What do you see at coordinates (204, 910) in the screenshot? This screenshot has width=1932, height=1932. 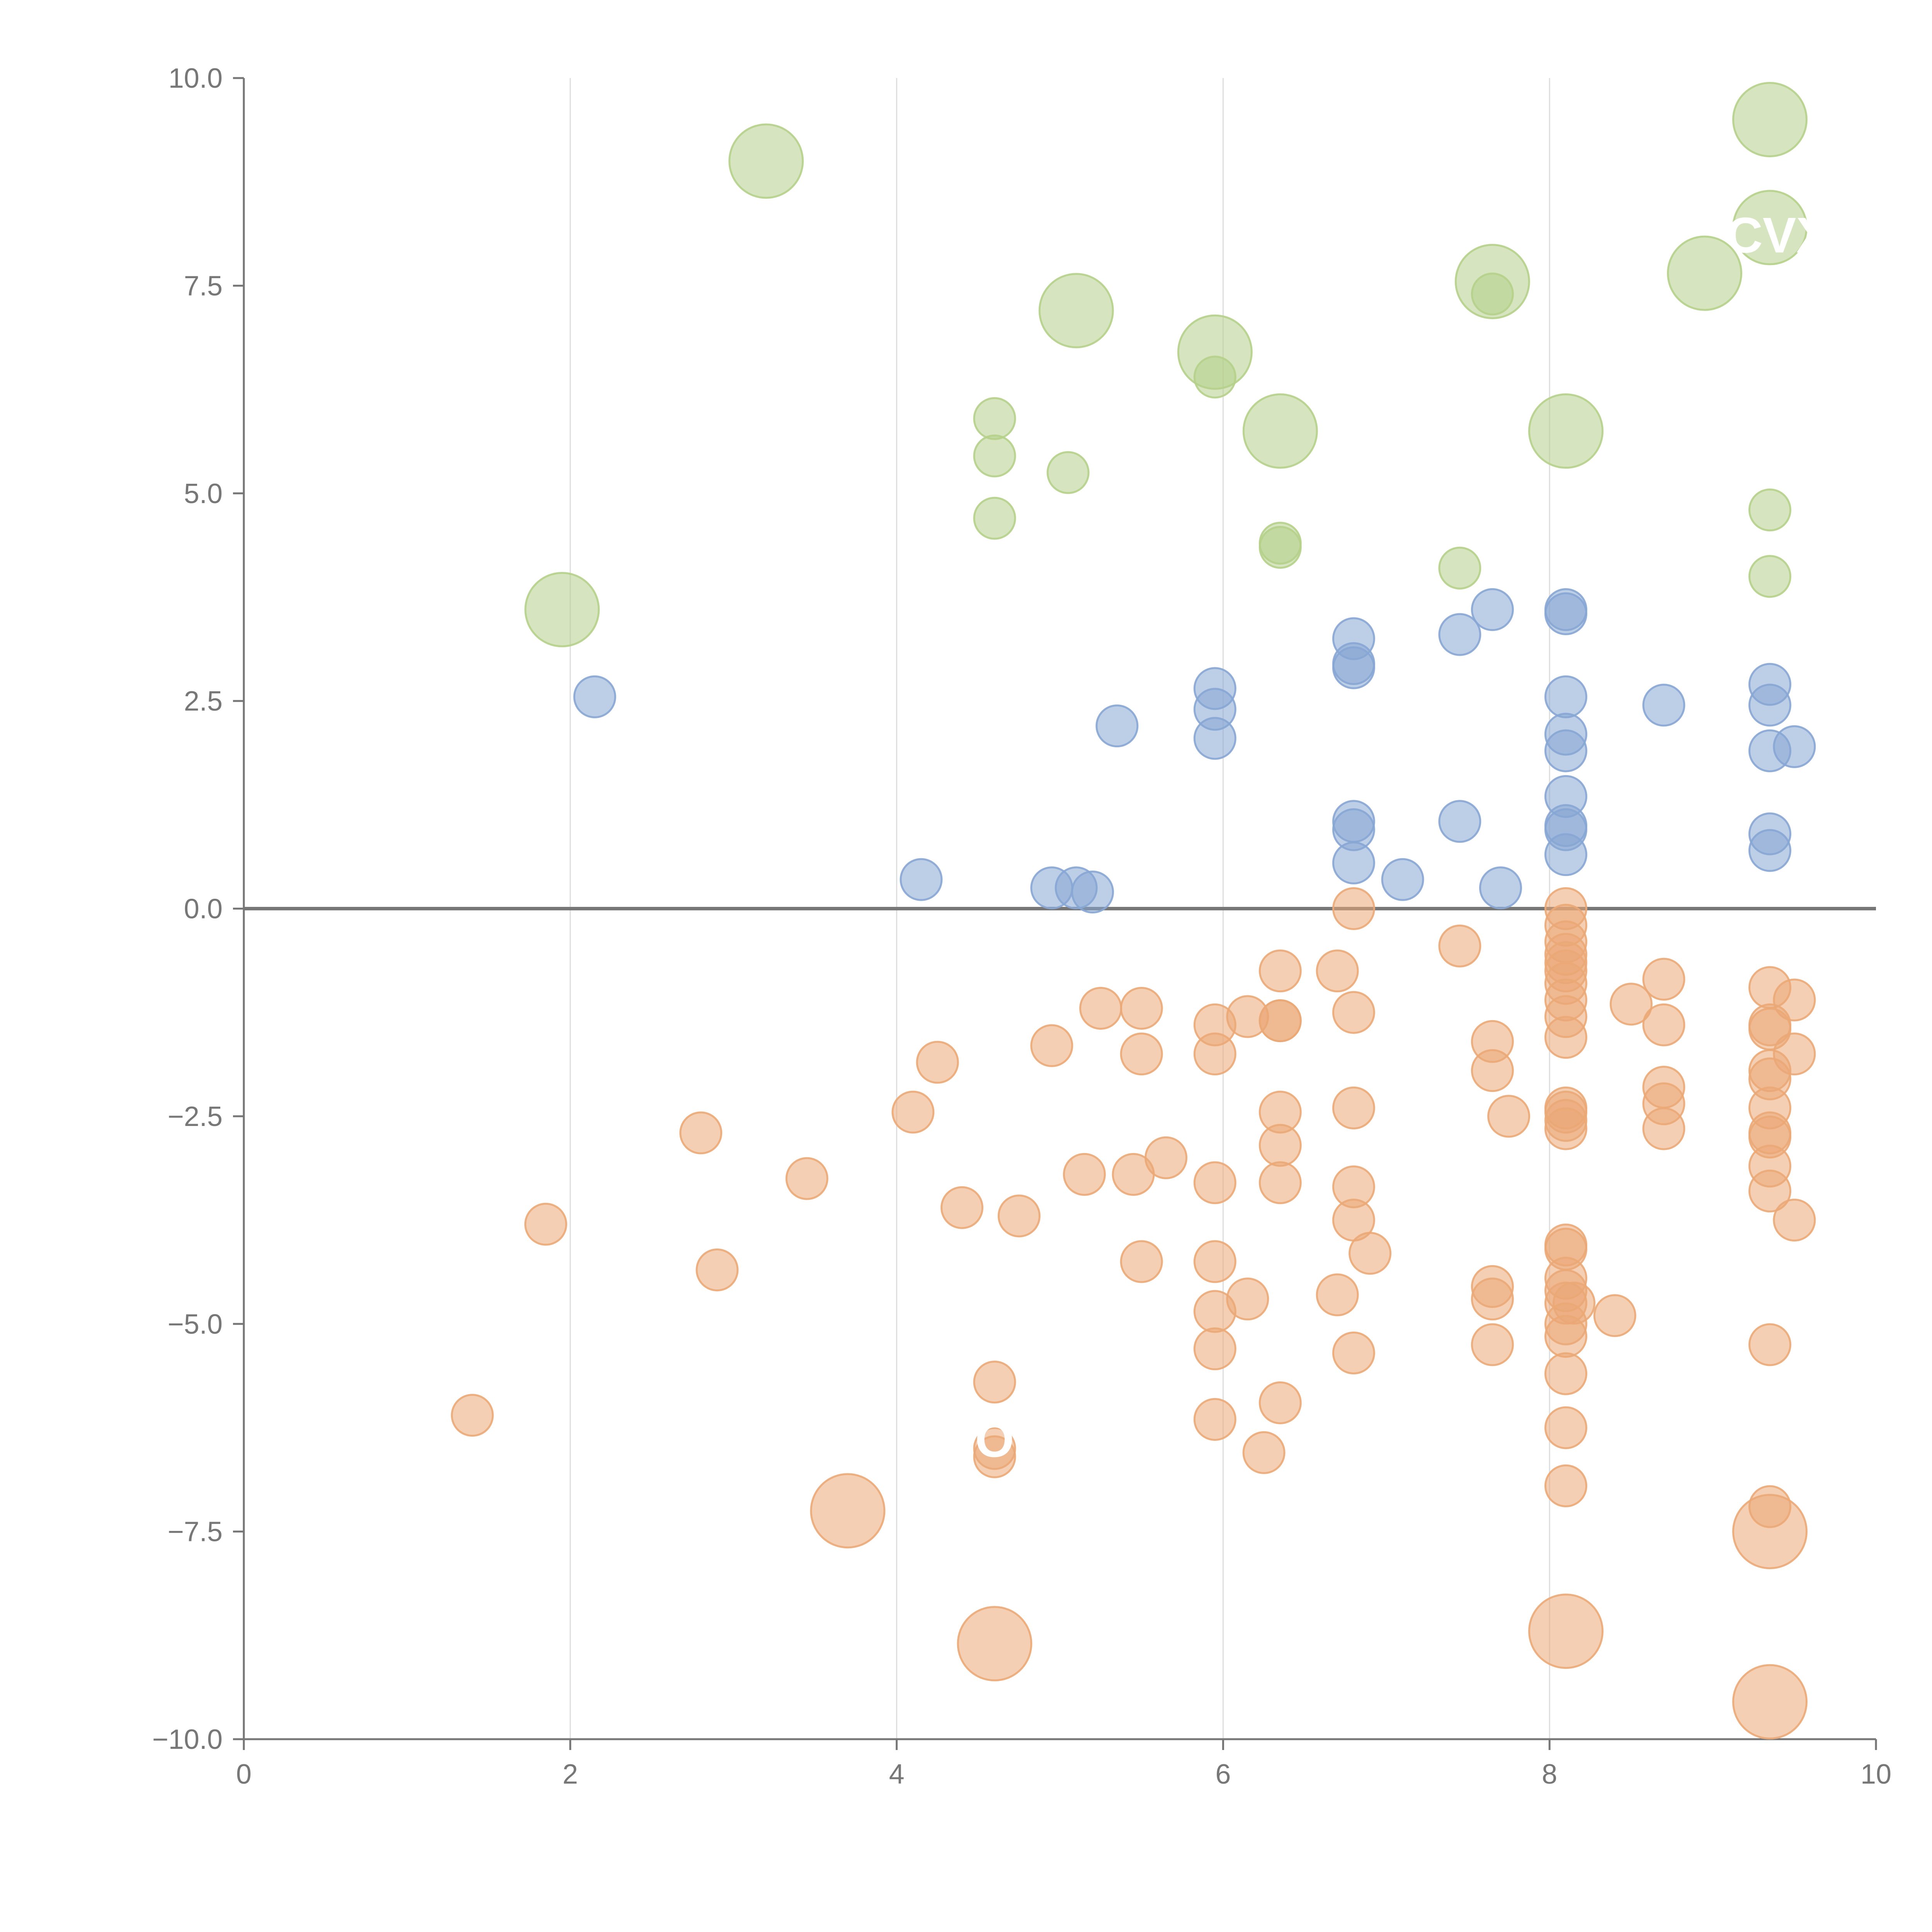 I see `y-tick-label: 0.0` at bounding box center [204, 910].